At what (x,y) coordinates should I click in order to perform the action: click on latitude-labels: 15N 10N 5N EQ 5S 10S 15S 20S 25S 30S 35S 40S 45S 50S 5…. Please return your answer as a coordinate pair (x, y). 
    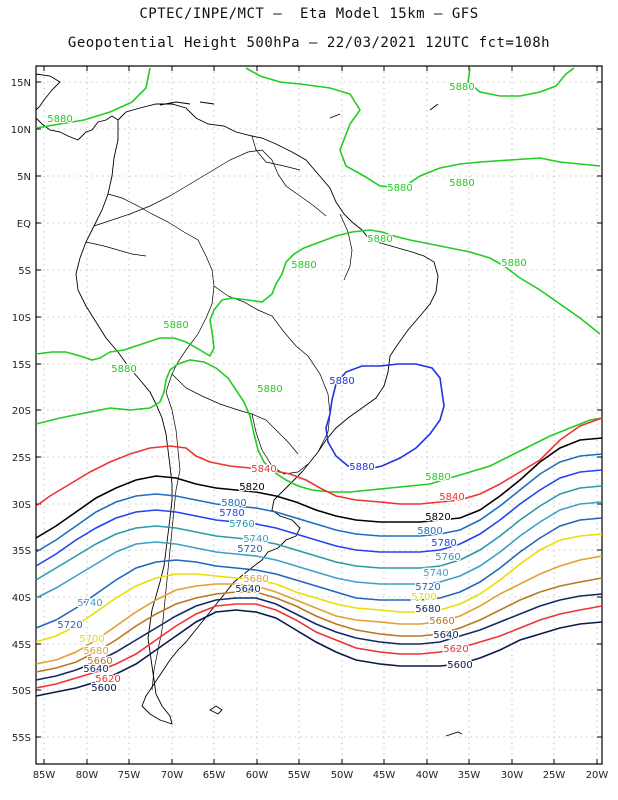
    Looking at the image, I should click on (21, 411).